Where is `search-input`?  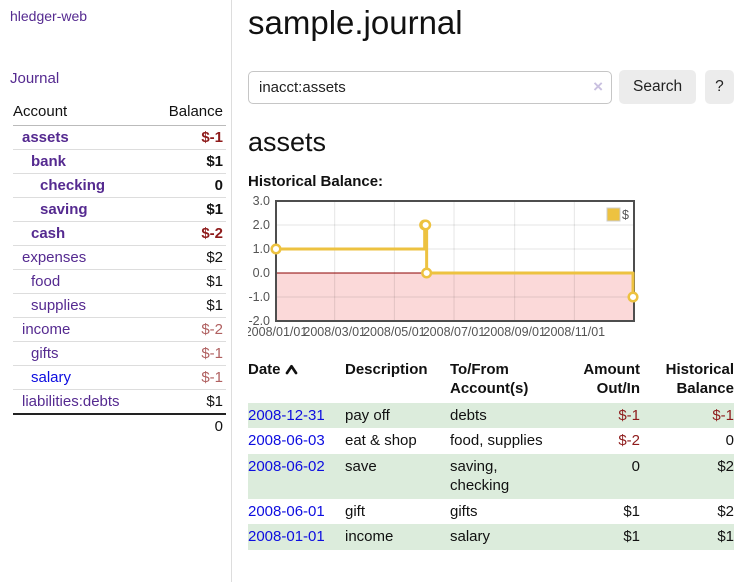 search-input is located at coordinates (430, 87).